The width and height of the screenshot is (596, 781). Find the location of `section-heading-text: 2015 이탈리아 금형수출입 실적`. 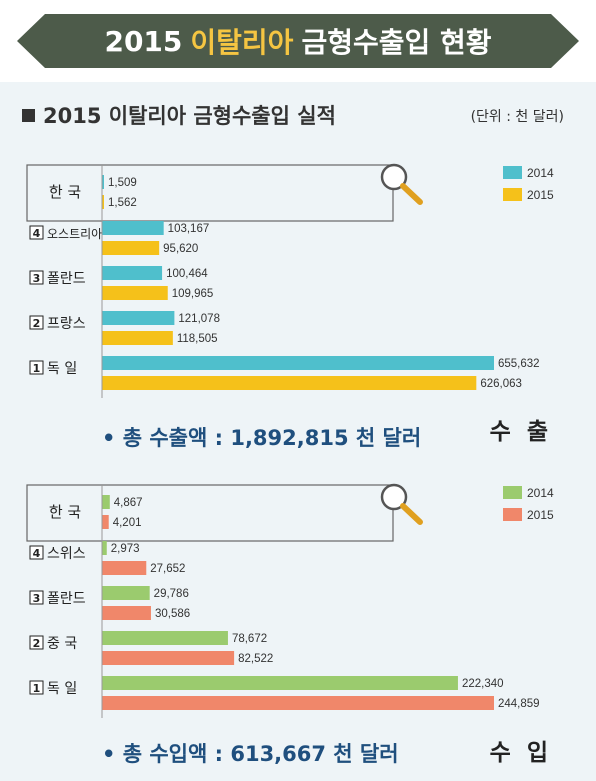

section-heading-text: 2015 이탈리아 금형수출입 실적 is located at coordinates (189, 116).